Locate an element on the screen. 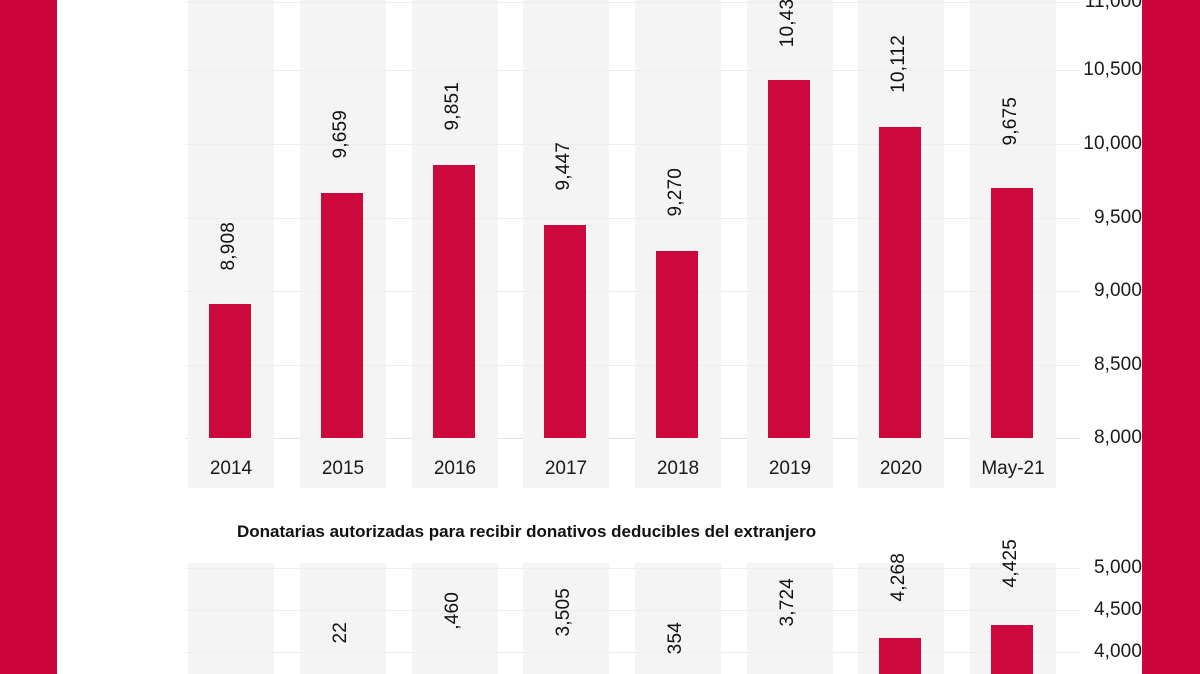 The height and width of the screenshot is (674, 1200). bar-value-label: 9,447 is located at coordinates (563, 166).